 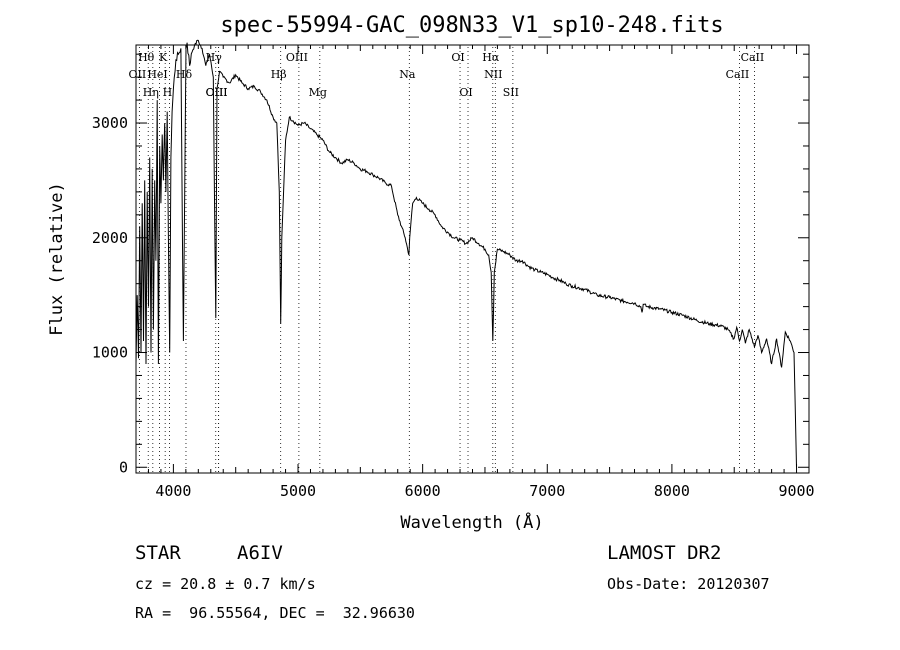 What do you see at coordinates (796, 491) in the screenshot?
I see `x-tick-label: 9000` at bounding box center [796, 491].